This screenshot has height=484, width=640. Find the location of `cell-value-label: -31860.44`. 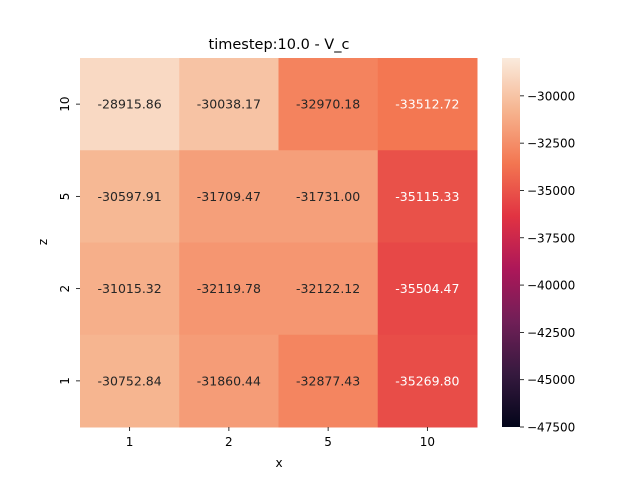

cell-value-label: -31860.44 is located at coordinates (229, 380).